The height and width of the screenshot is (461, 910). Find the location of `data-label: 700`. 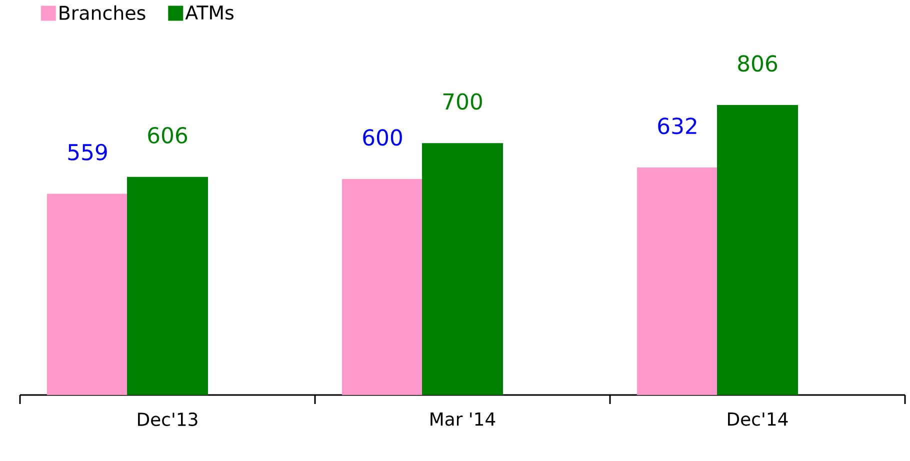

data-label: 700 is located at coordinates (462, 101).